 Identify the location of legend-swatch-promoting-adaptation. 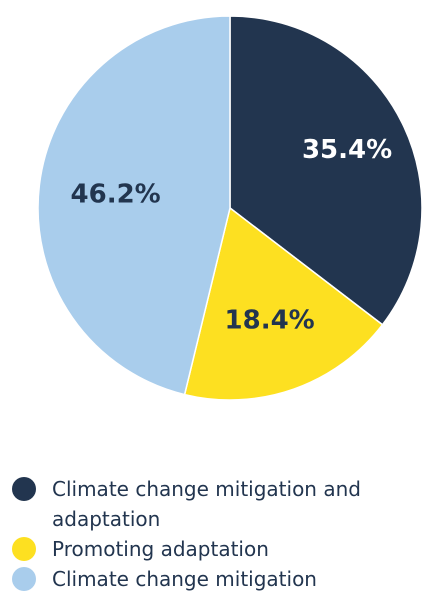
(24, 549).